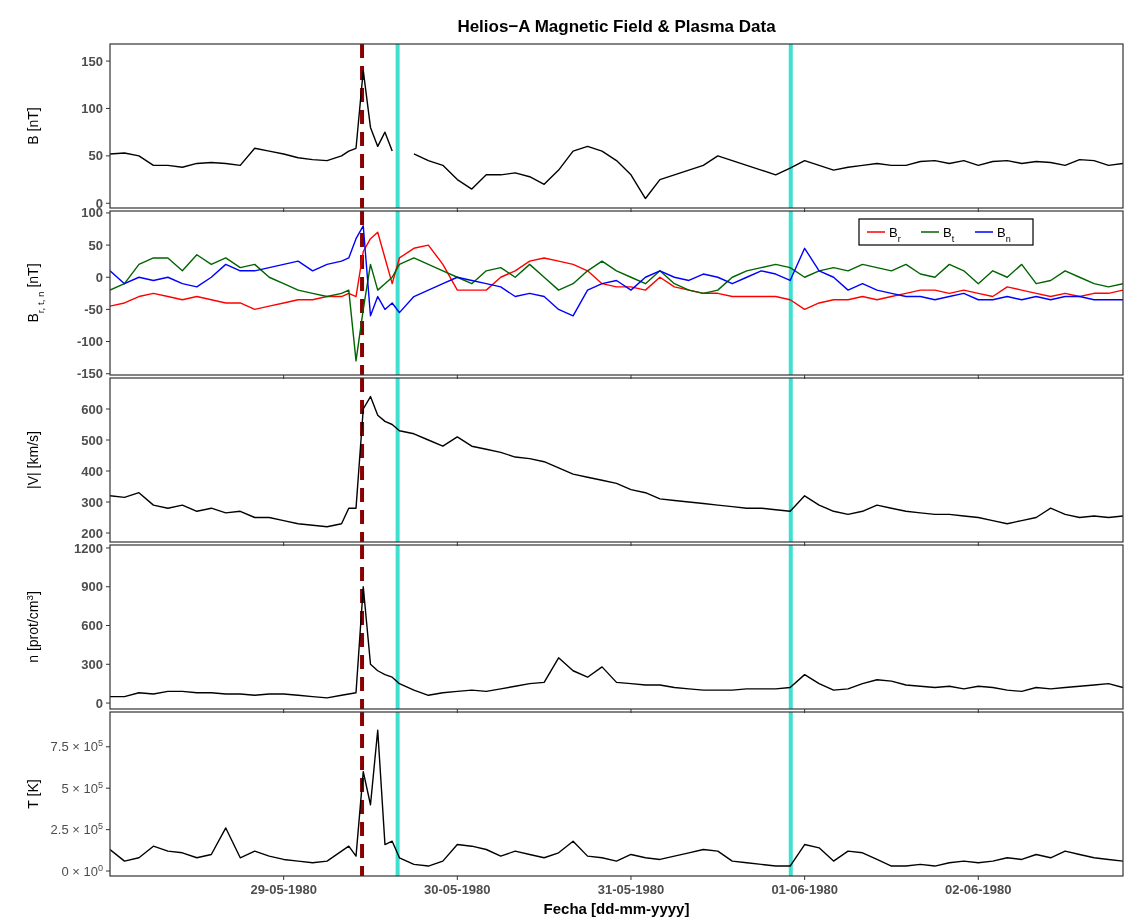 The width and height of the screenshot is (1133, 918). Describe the element at coordinates (89, 374) in the screenshot. I see `y-tick-label: -150` at that location.